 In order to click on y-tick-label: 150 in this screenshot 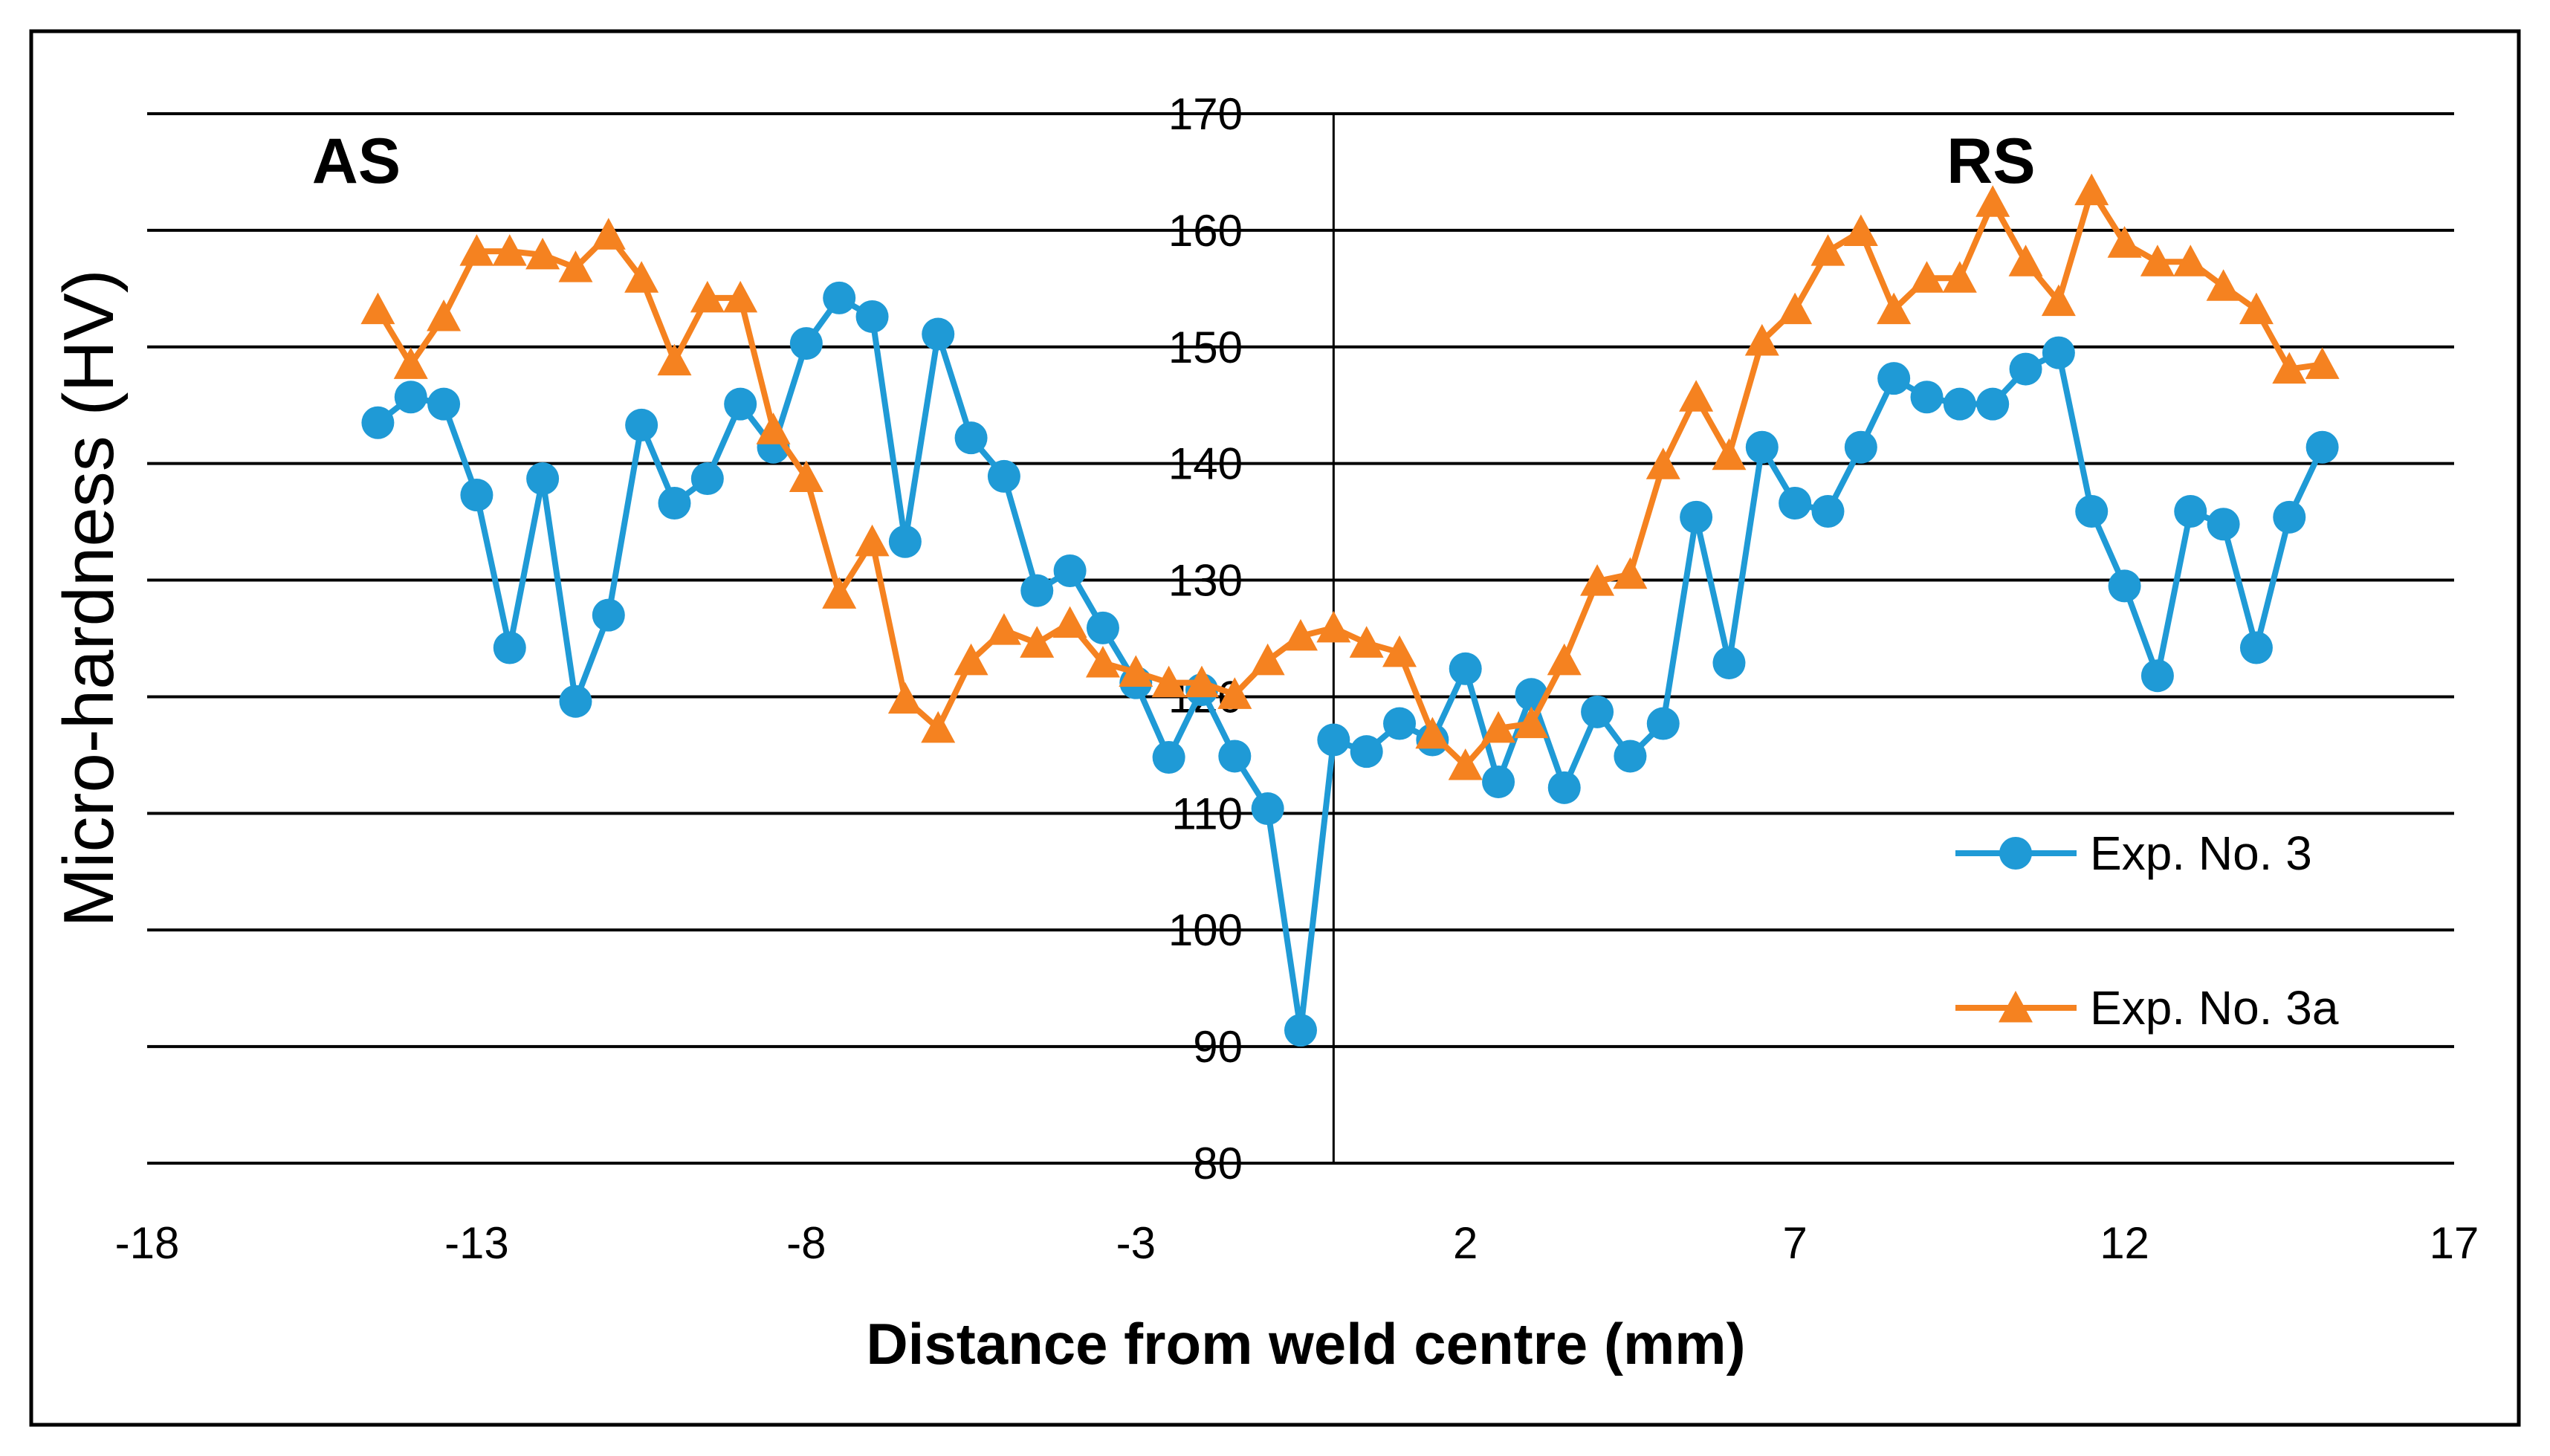, I will do `click(1205, 347)`.